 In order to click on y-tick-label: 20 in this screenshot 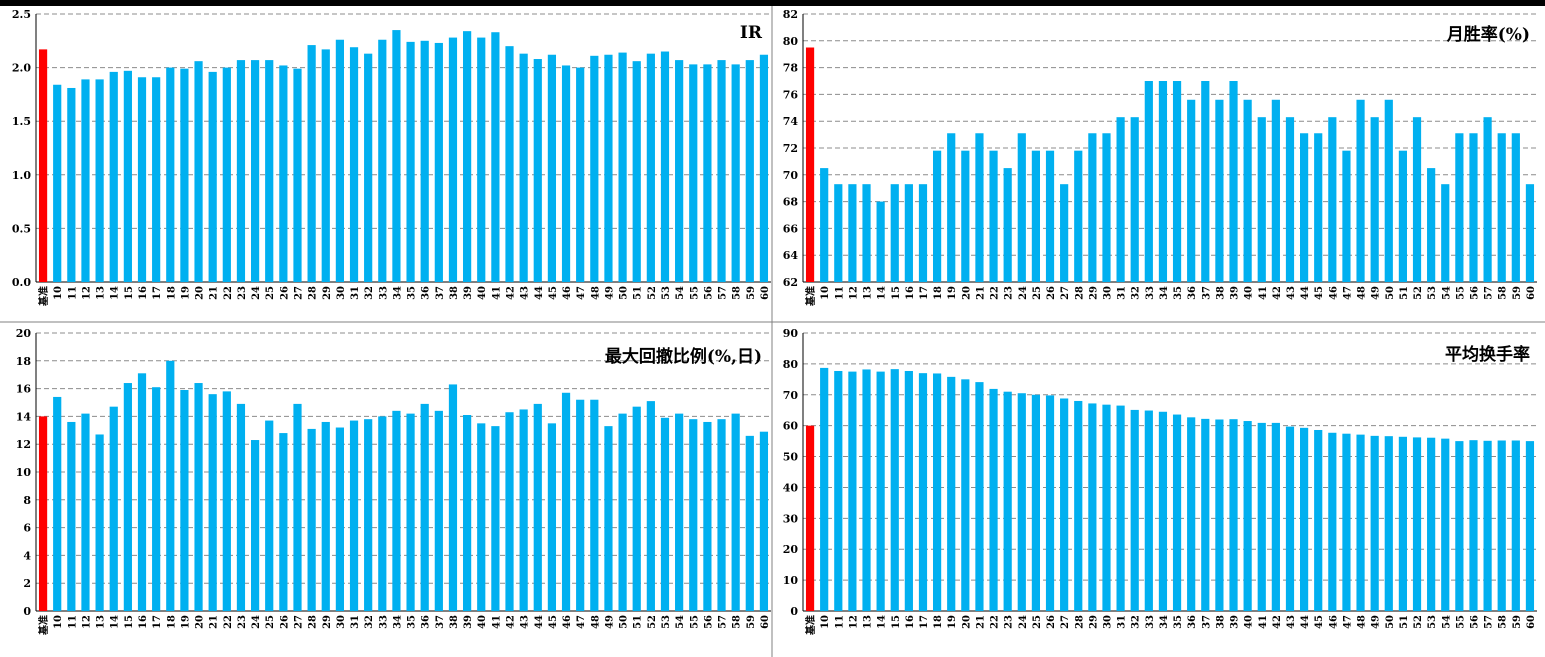, I will do `click(24, 333)`.